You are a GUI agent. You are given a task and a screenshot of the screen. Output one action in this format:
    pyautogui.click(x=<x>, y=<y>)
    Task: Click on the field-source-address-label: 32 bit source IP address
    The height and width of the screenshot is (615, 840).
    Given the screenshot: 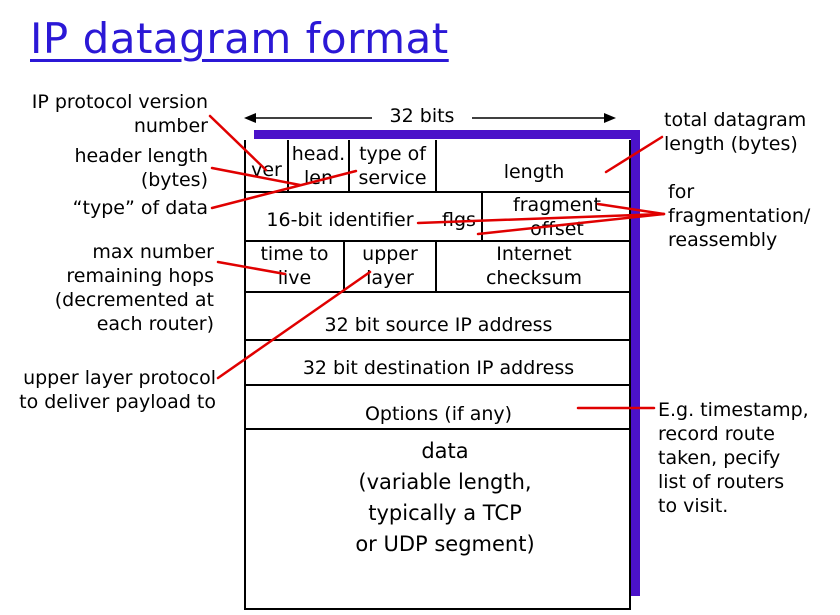 What is the action you would take?
    pyautogui.click(x=438, y=325)
    